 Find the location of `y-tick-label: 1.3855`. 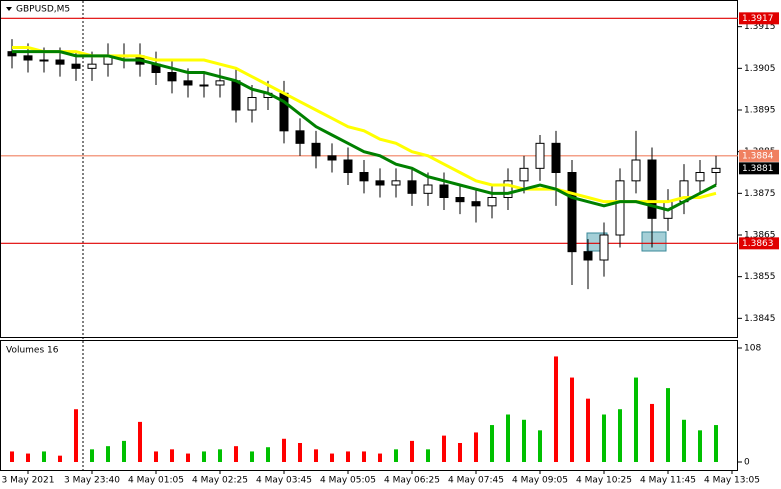

y-tick-label: 1.3855 is located at coordinates (760, 277).